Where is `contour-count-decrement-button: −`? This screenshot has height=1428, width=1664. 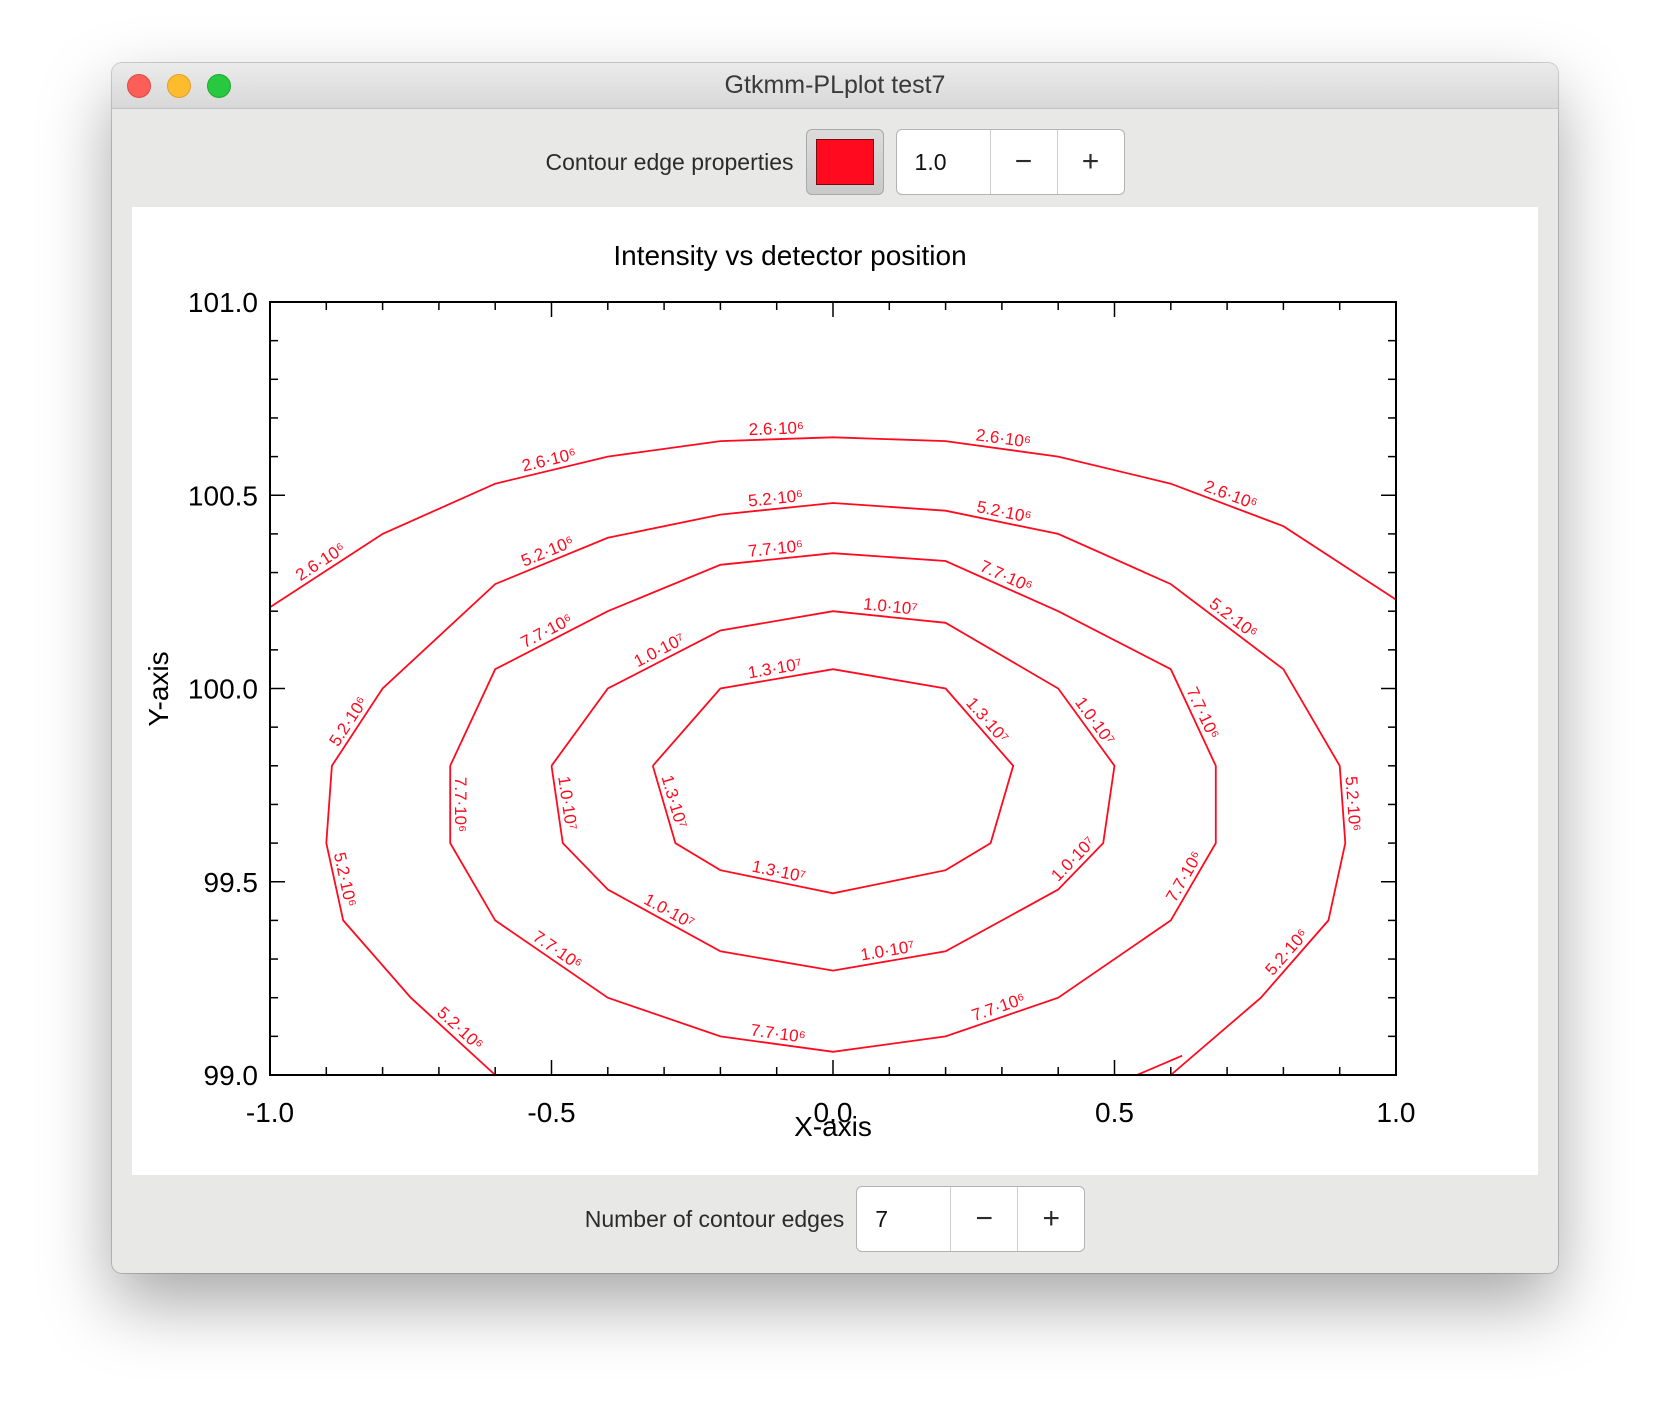 contour-count-decrement-button: − is located at coordinates (984, 1218).